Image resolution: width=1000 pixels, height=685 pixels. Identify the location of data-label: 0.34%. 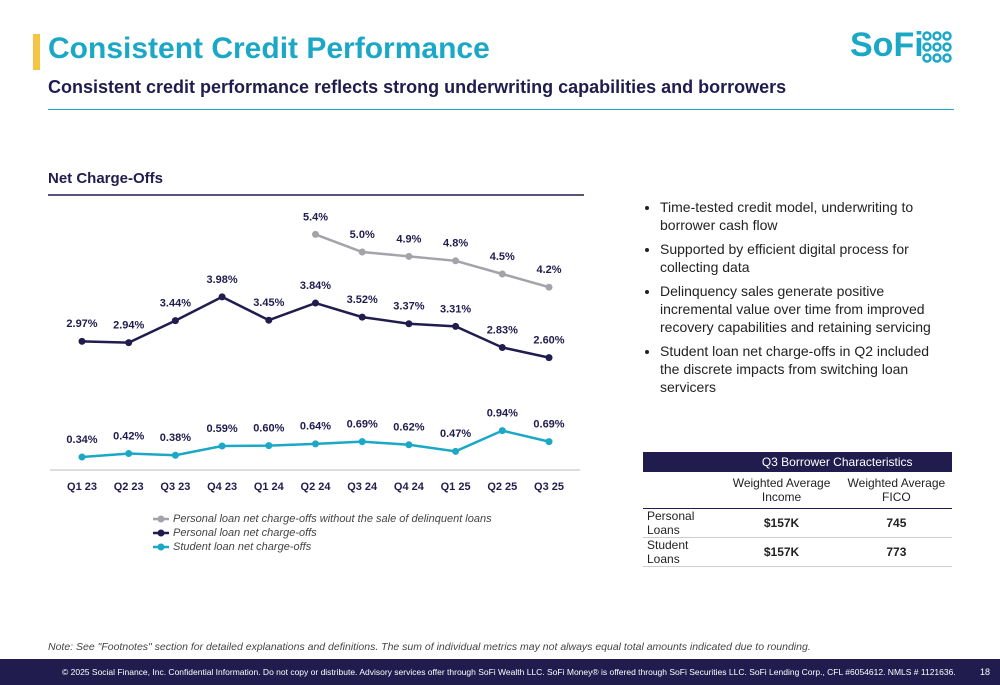
(81, 440).